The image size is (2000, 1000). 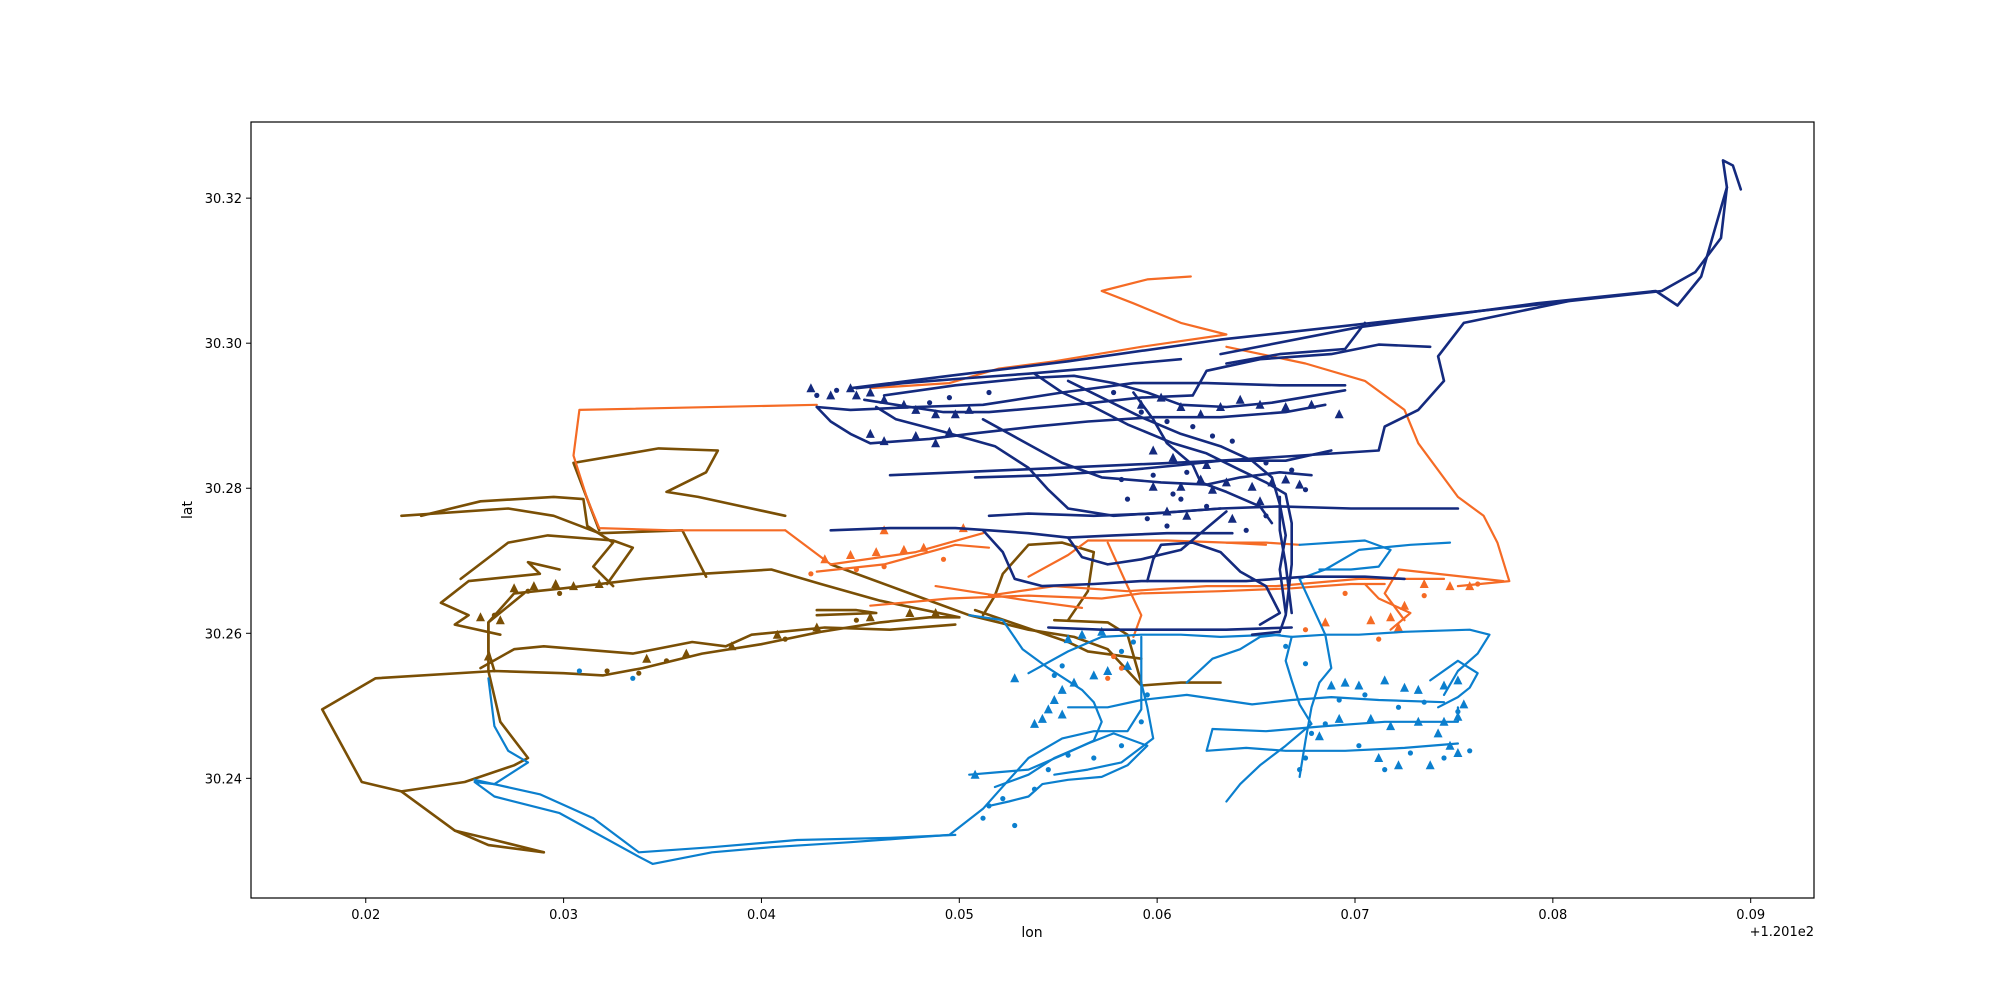 What do you see at coordinates (959, 915) in the screenshot?
I see `x-tick-label-3: 0.05` at bounding box center [959, 915].